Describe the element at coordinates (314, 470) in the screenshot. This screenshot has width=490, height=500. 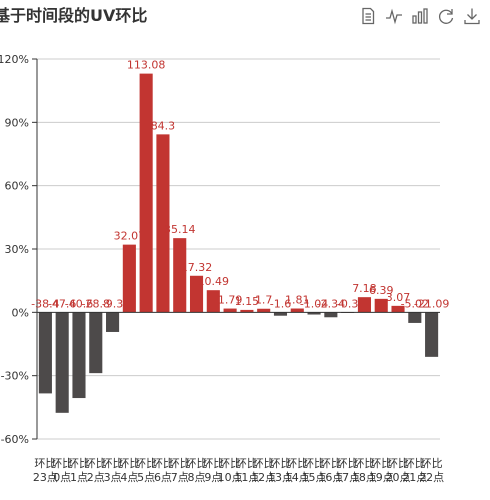
I see `x-tick-label: 环比 15点` at that location.